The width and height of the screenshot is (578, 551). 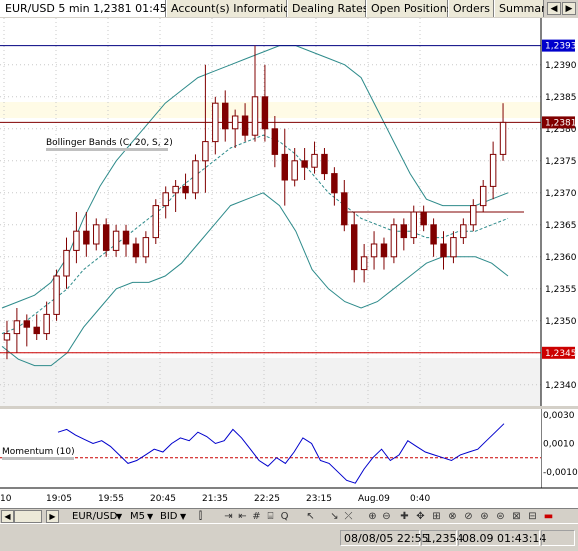 What do you see at coordinates (404, 516) in the screenshot?
I see `crosshair-icon: ✚` at bounding box center [404, 516].